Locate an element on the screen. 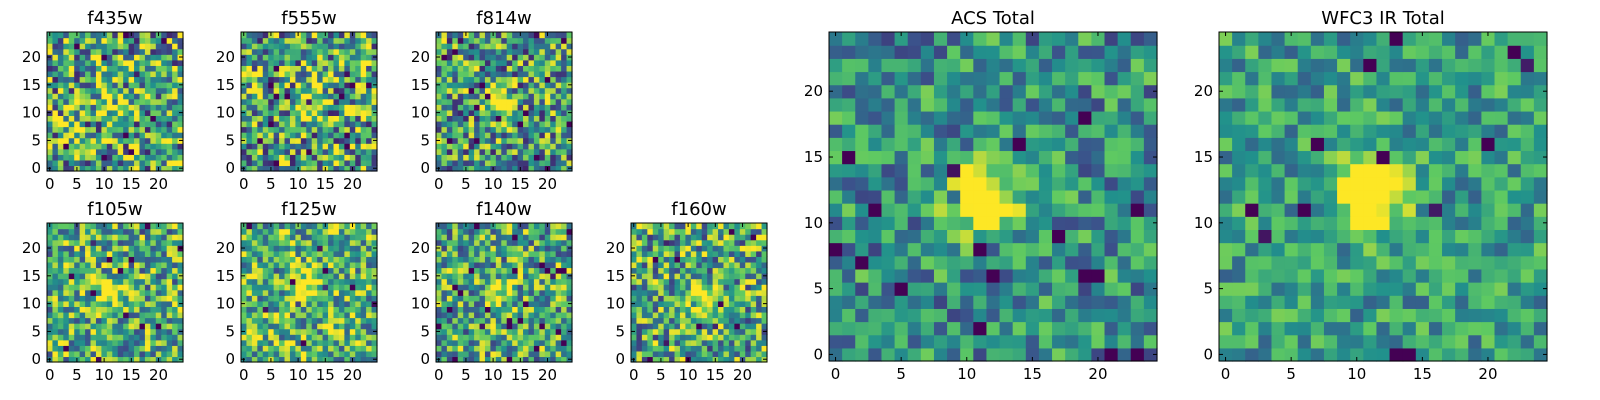 This screenshot has height=400, width=1600. y-tick-label: 10 is located at coordinates (615, 304).